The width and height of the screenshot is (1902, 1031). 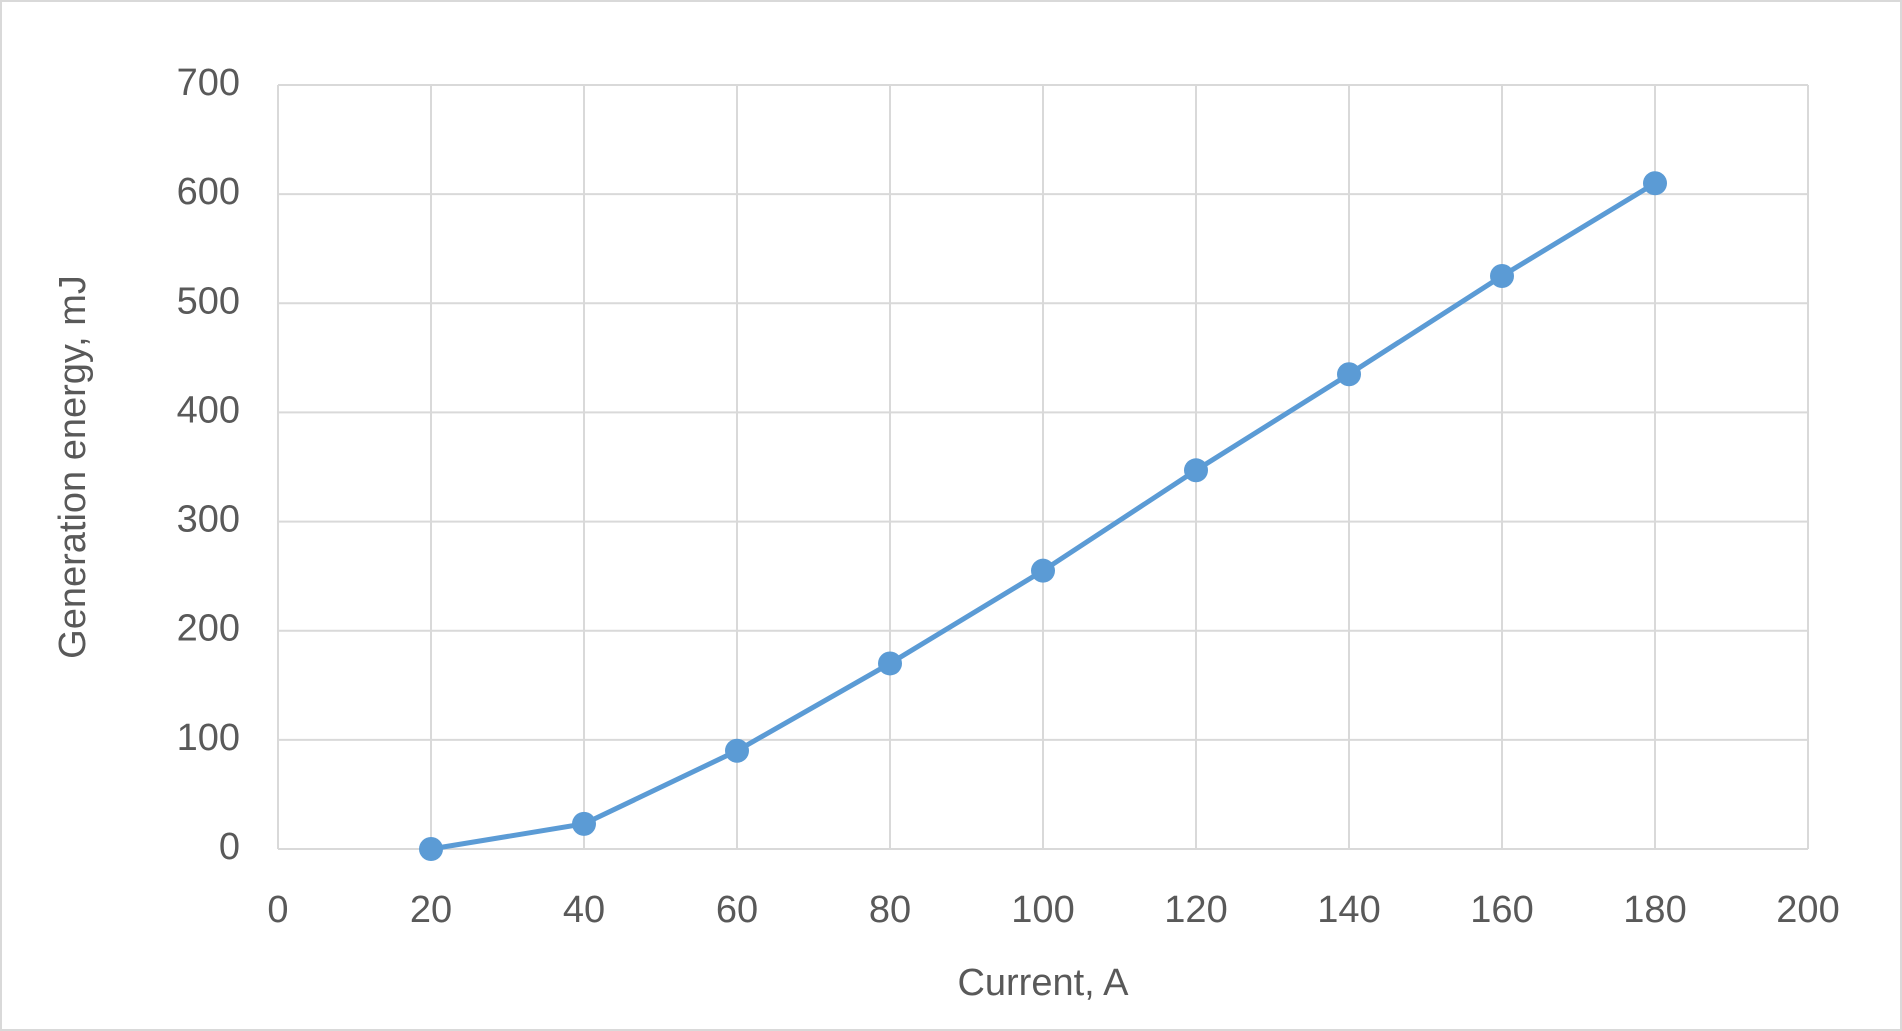 What do you see at coordinates (1348, 910) in the screenshot?
I see `x-tick-label: 140` at bounding box center [1348, 910].